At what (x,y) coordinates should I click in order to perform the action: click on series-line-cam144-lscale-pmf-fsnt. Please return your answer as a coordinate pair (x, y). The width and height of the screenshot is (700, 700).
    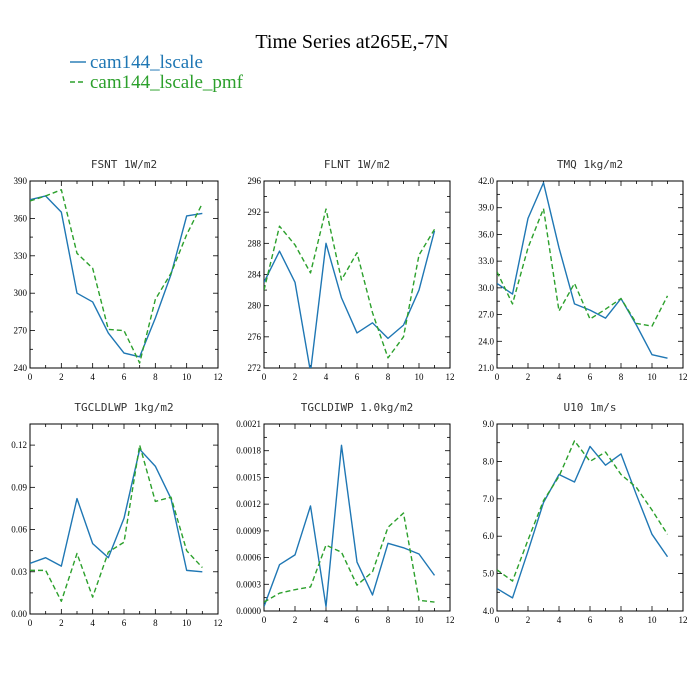
    Looking at the image, I should click on (116, 276).